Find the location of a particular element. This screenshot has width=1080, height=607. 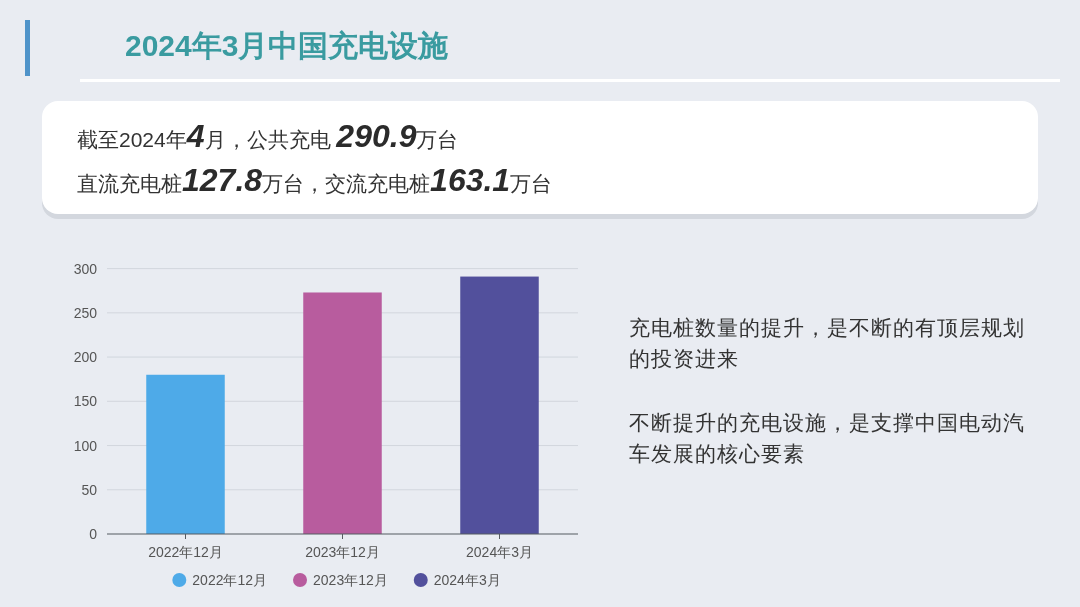

chart-title: 2024年3月中国充电设施 is located at coordinates (287, 45).